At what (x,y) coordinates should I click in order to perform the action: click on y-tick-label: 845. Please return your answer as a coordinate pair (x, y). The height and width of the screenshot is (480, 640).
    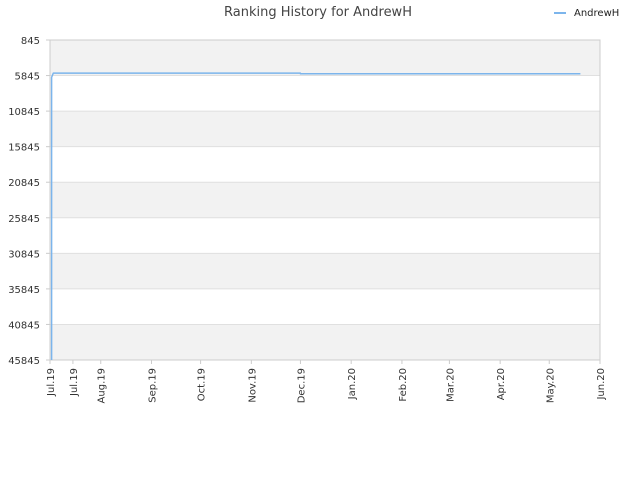
    Looking at the image, I should click on (30, 41).